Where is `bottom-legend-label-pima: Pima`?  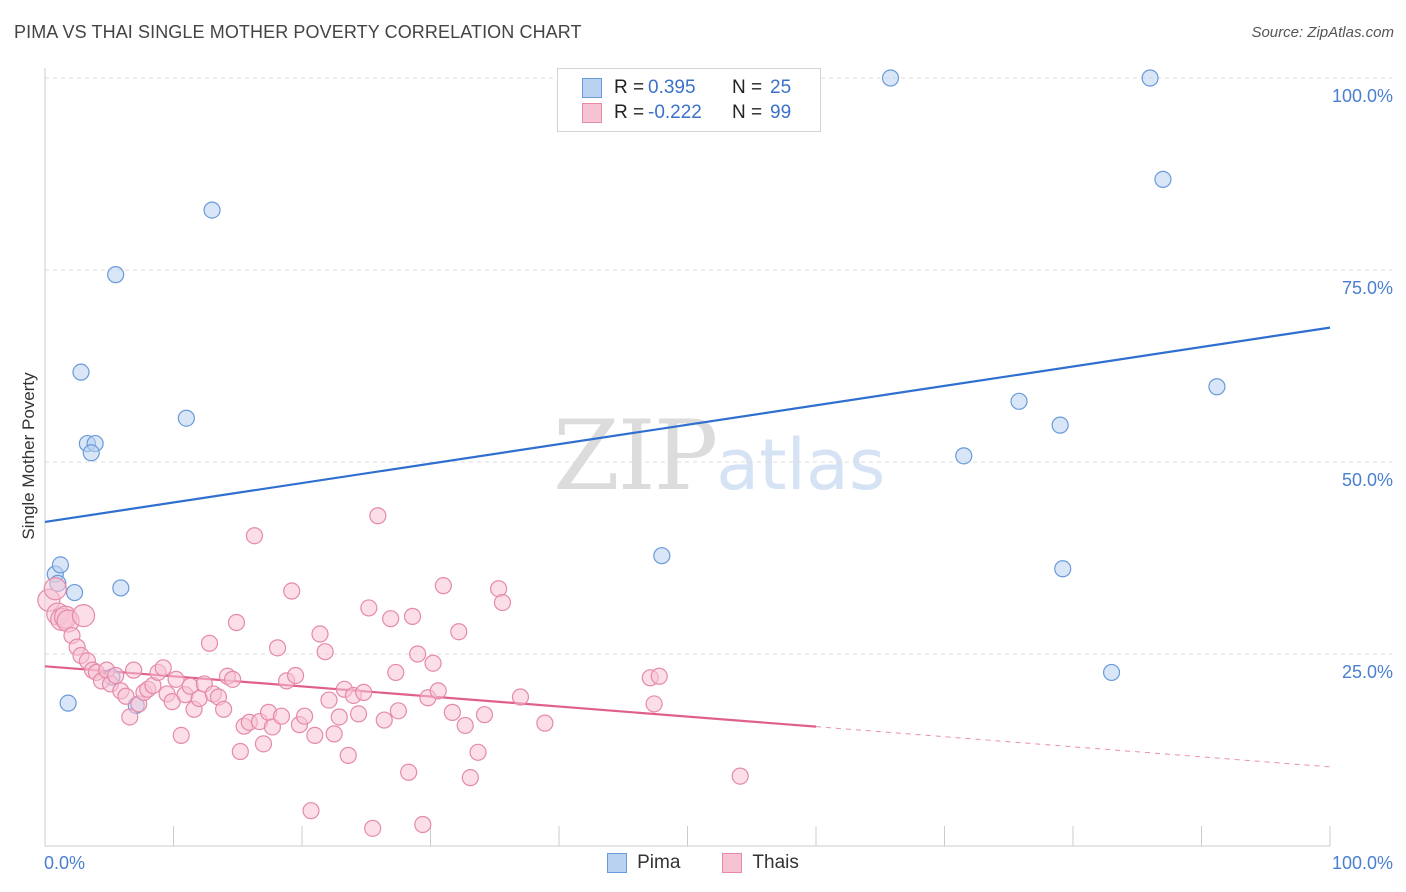 bottom-legend-label-pima: Pima is located at coordinates (659, 862).